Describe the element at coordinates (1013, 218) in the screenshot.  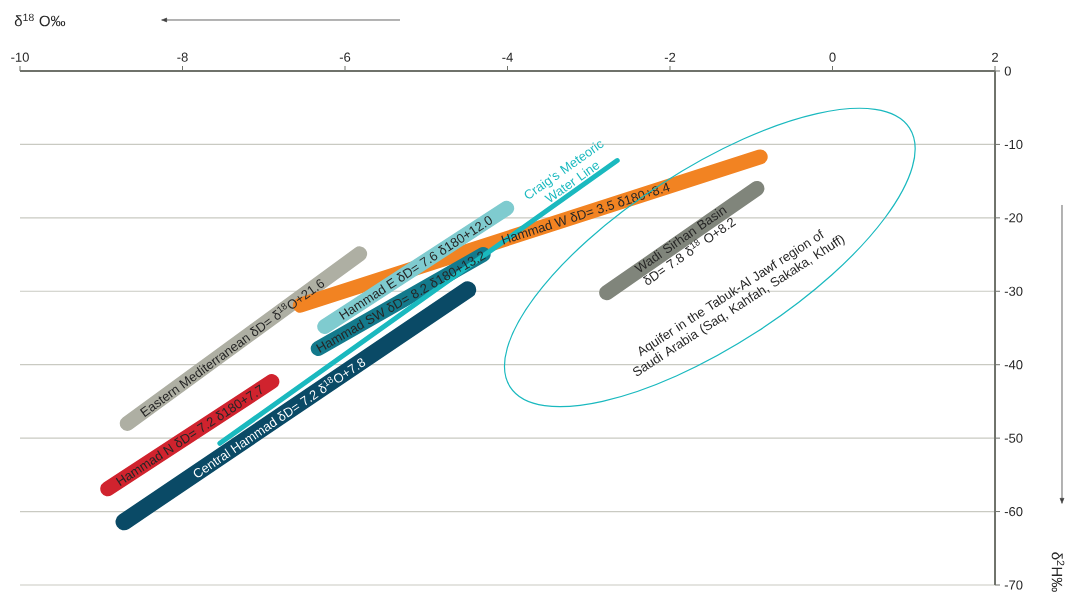
I see `y-tick-label: -20` at that location.